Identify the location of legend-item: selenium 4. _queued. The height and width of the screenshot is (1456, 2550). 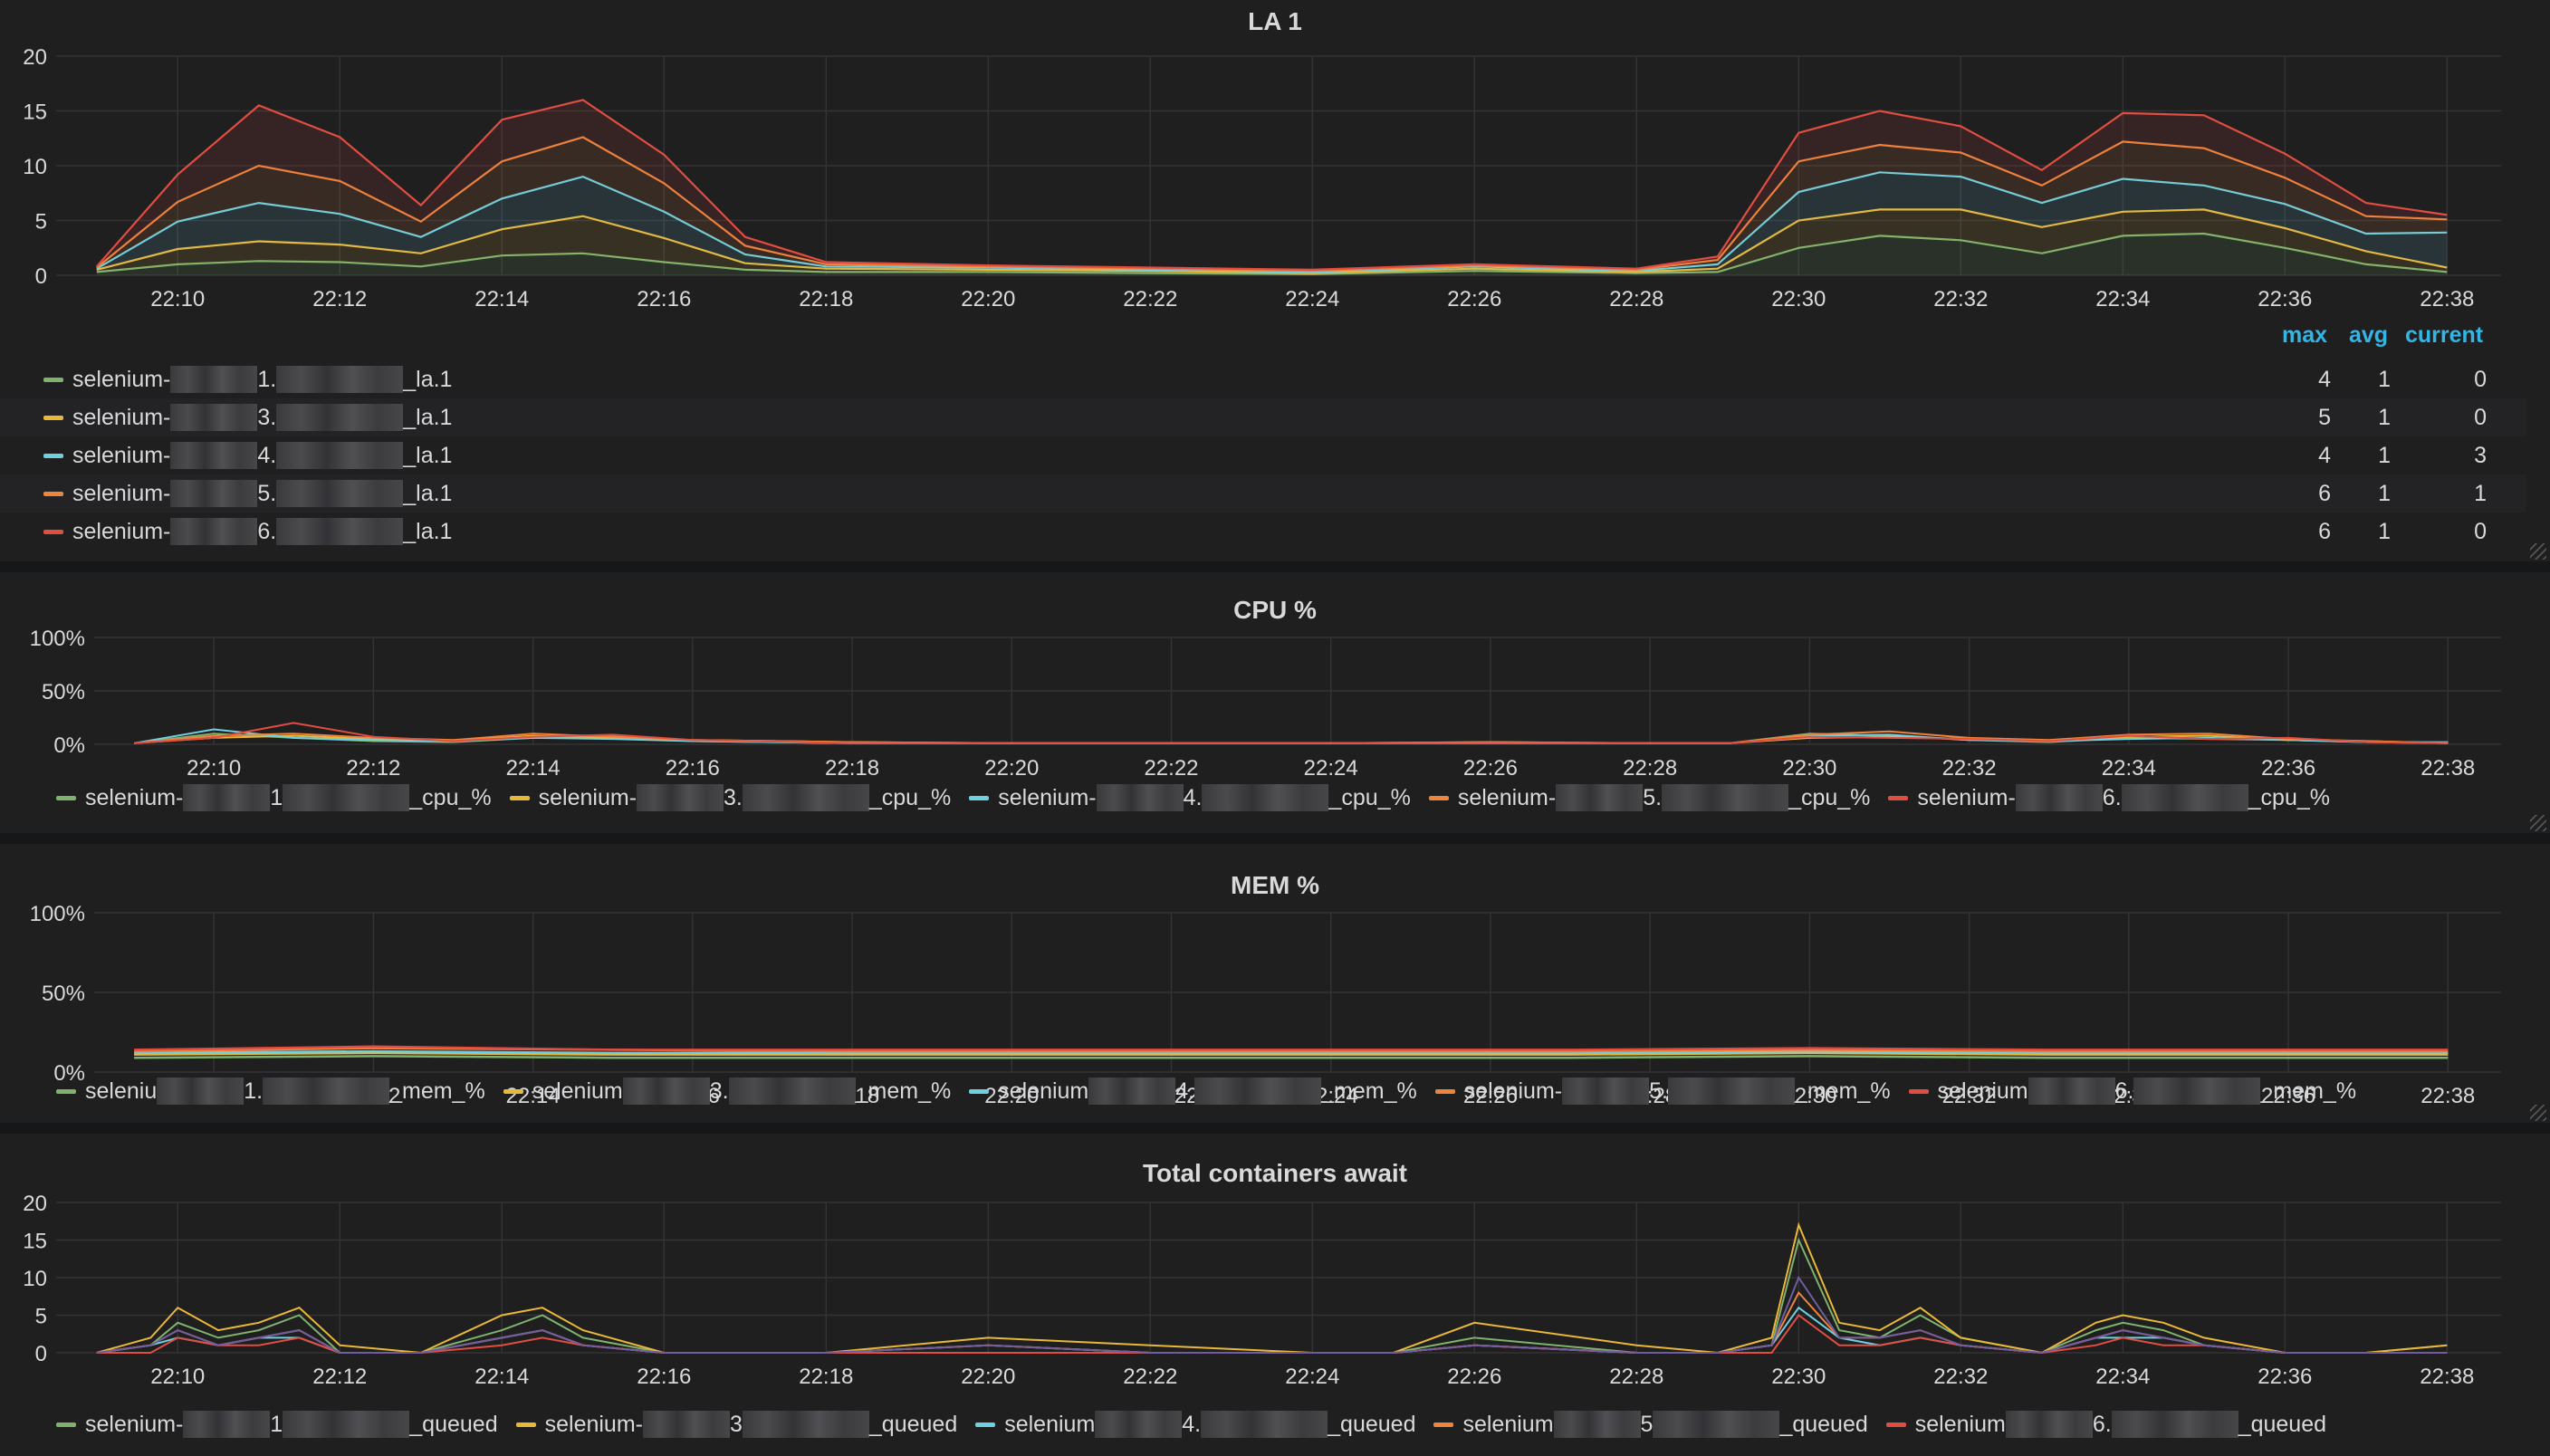
(1195, 1424).